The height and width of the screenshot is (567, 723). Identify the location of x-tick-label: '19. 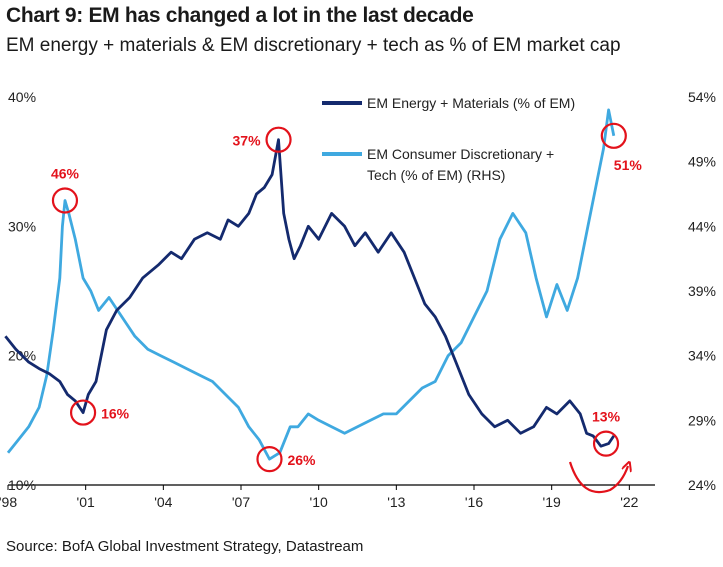
(552, 502).